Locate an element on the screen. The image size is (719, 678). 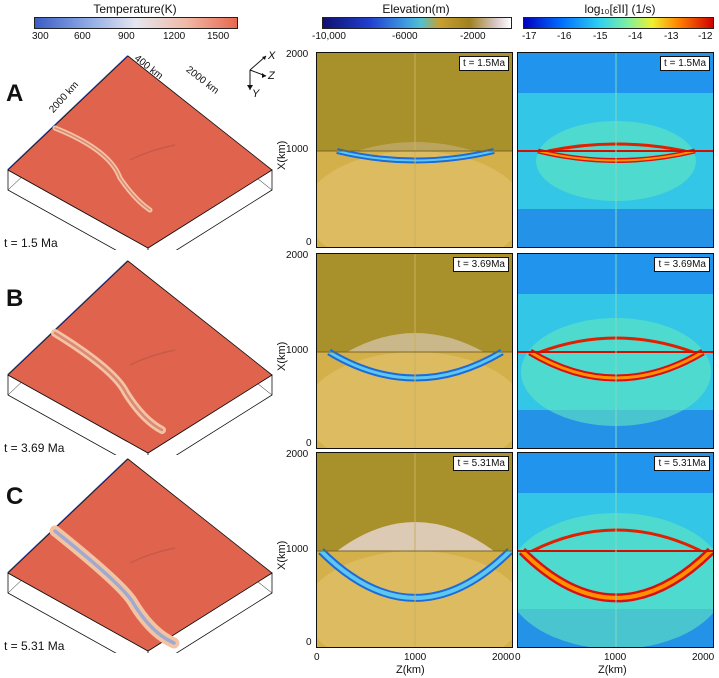
elevation-map-2: t = 5.31Ma is located at coordinates (414, 550).